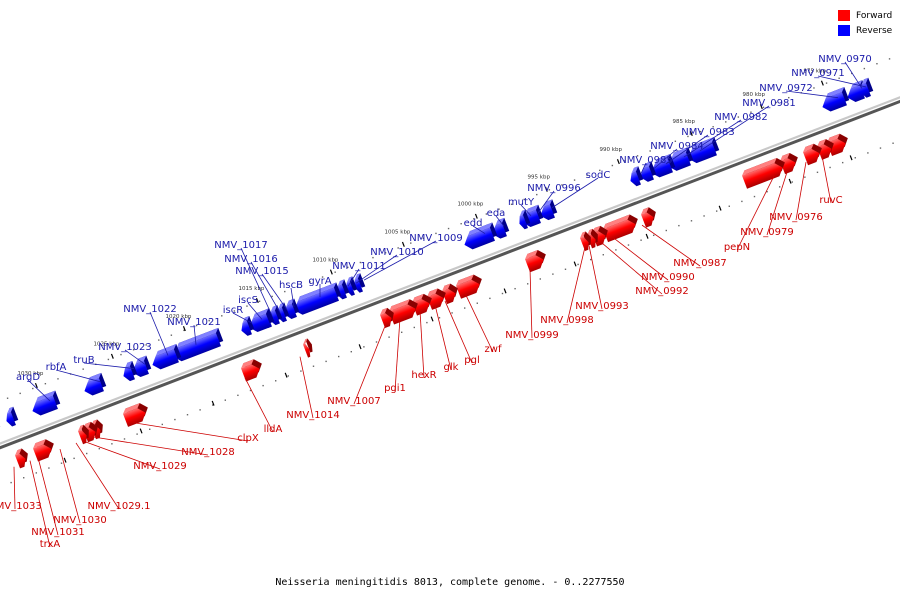  What do you see at coordinates (82, 437) in the screenshot?
I see `forward-gene-22-body` at bounding box center [82, 437].